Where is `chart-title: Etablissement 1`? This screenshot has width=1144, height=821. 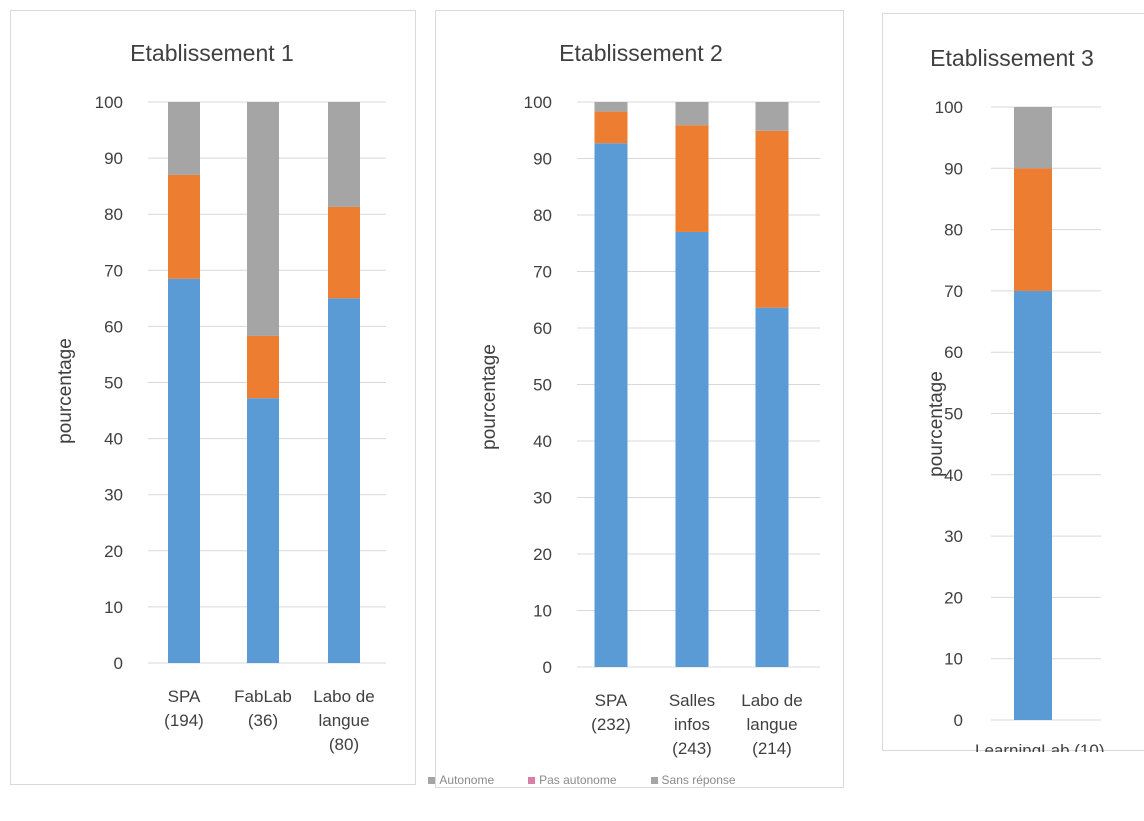
chart-title: Etablissement 1 is located at coordinates (212, 53).